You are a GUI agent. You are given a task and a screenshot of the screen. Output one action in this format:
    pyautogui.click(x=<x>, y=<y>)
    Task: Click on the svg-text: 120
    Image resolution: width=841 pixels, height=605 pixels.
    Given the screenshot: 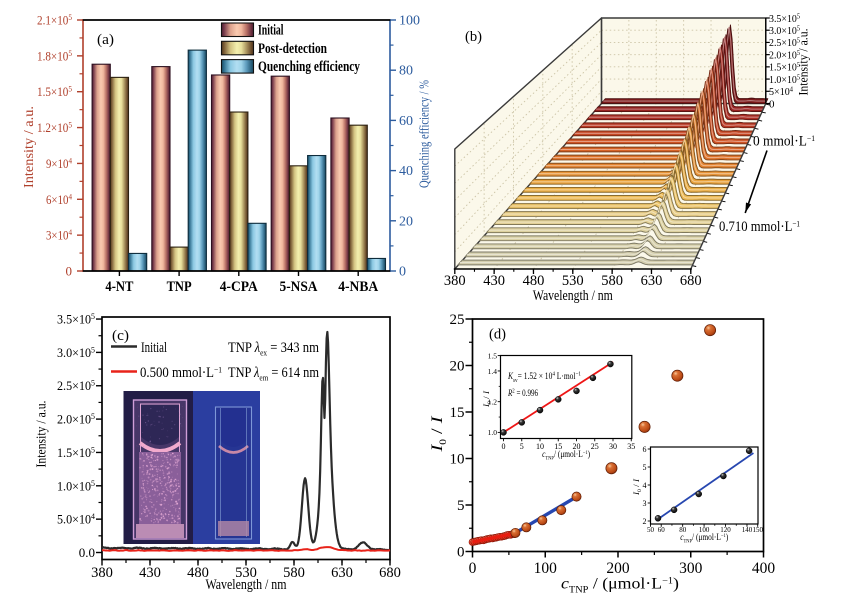 What is the action you would take?
    pyautogui.click(x=725, y=530)
    